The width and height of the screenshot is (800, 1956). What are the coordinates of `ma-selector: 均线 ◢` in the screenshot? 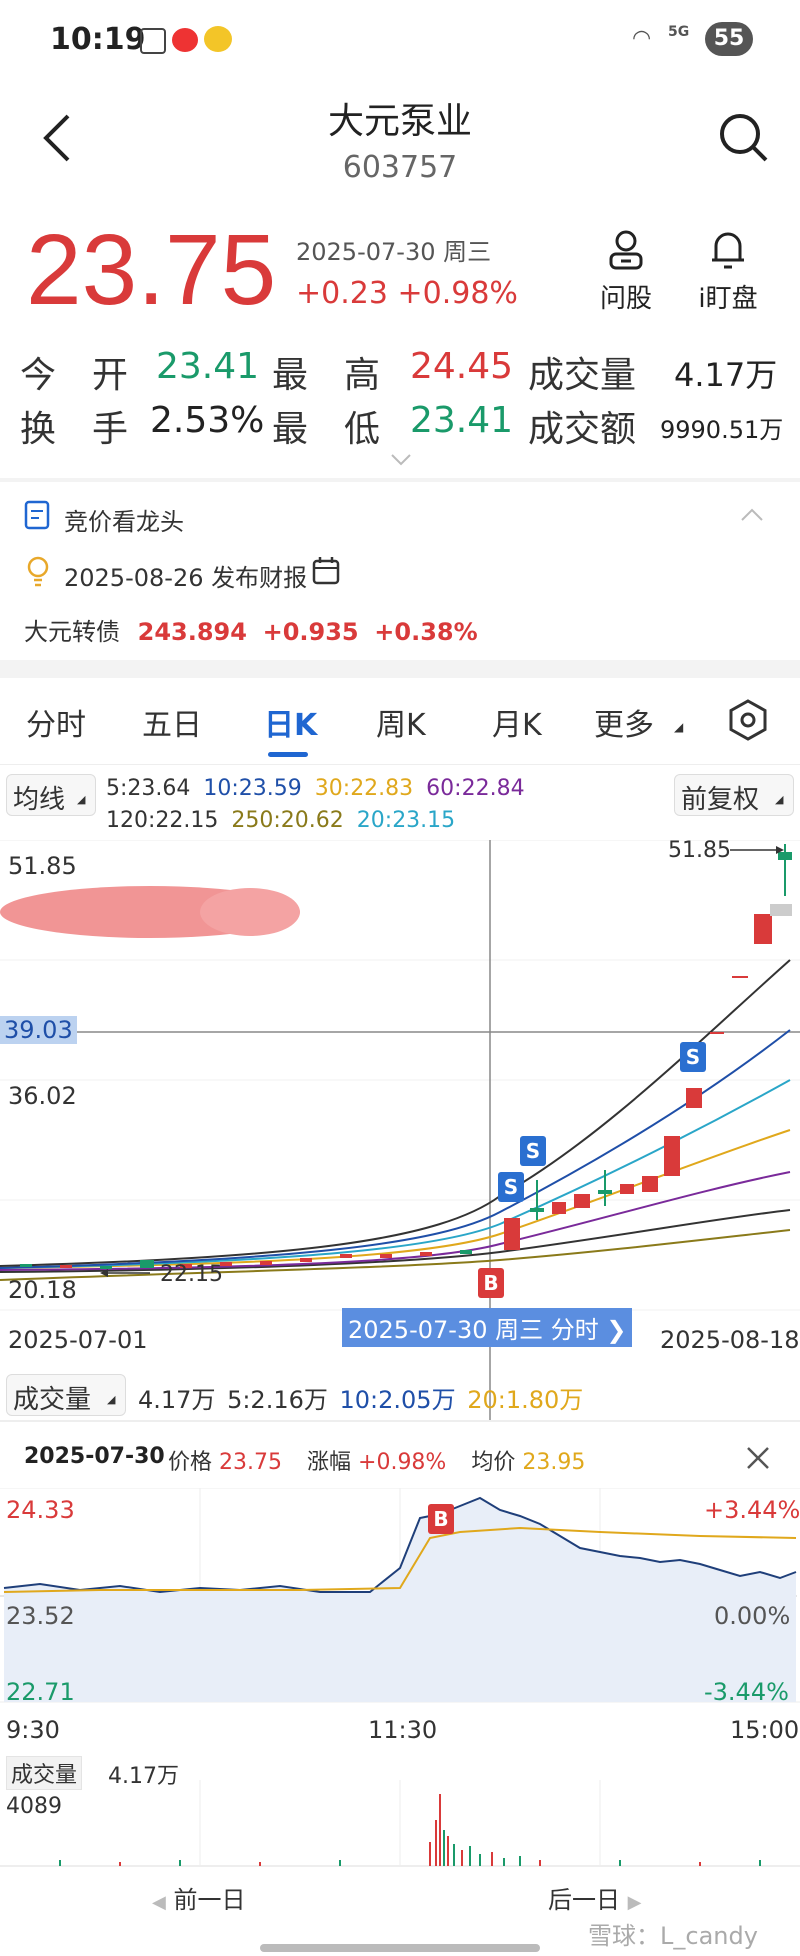 It's located at (51, 795).